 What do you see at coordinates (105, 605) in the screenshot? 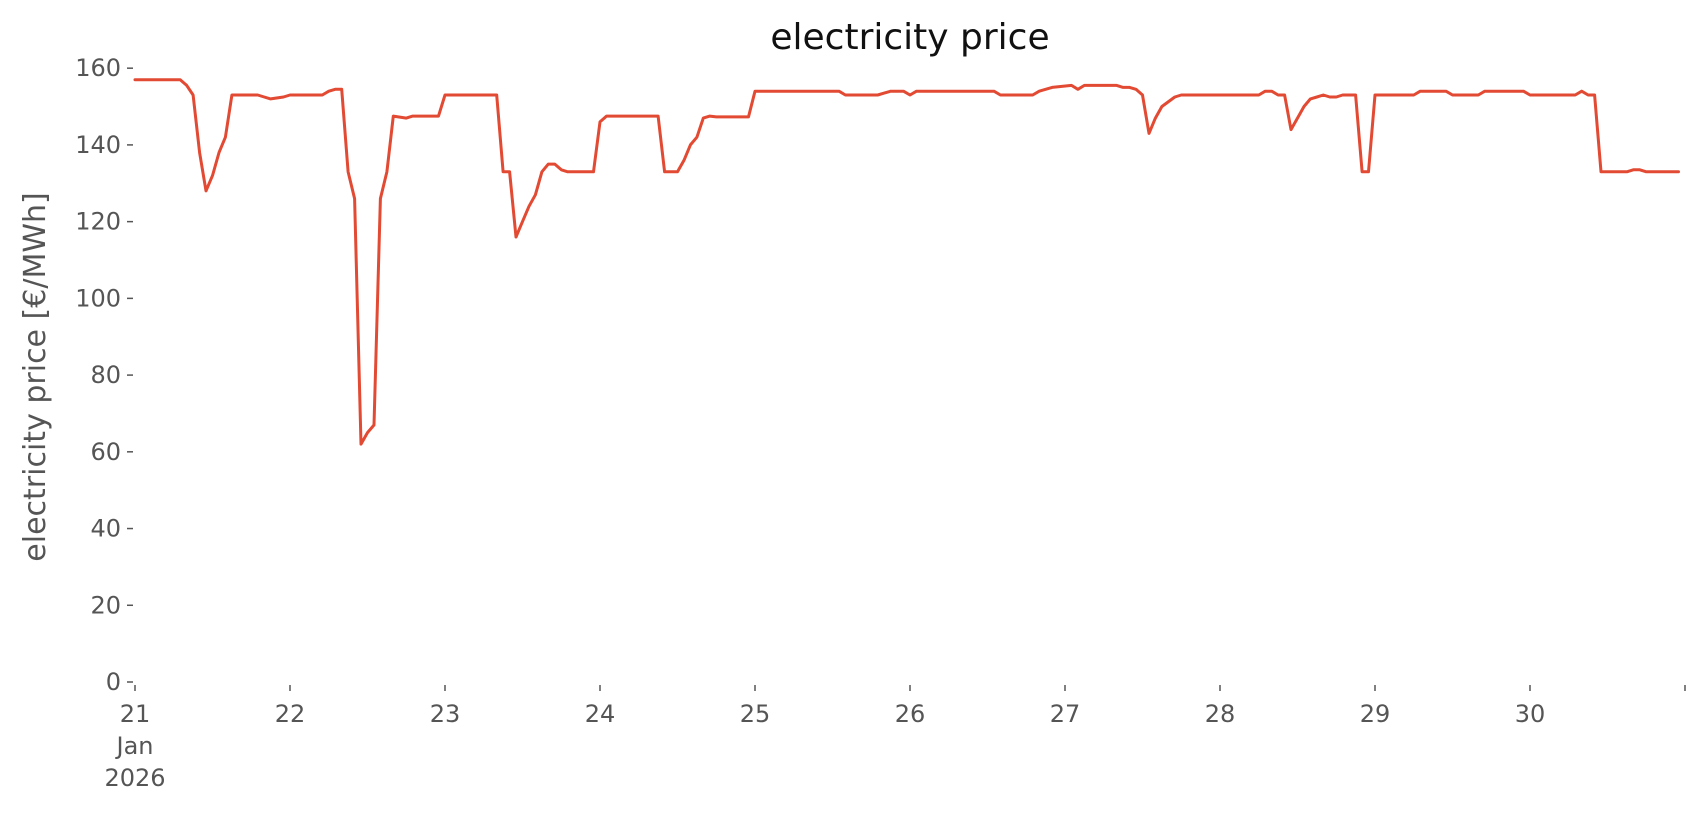
I see `y-tick-label: 20` at bounding box center [105, 605].